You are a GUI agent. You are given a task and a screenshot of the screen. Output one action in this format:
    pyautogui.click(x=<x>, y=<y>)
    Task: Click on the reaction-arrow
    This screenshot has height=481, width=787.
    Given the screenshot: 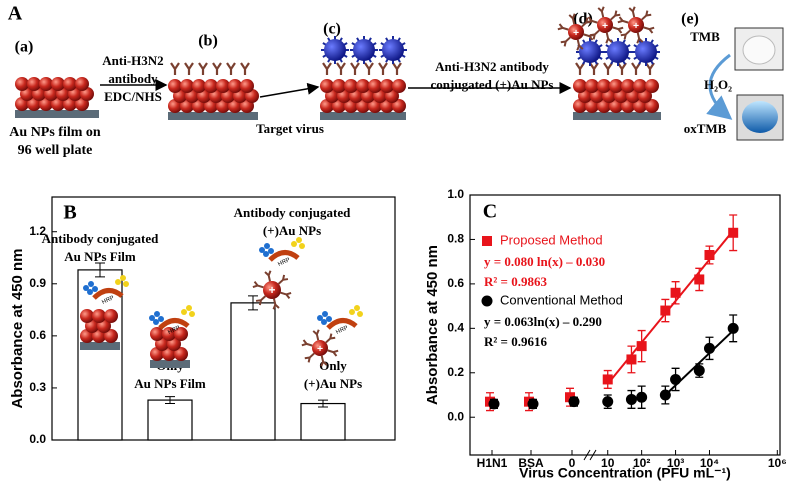 What is the action you would take?
    pyautogui.click(x=719, y=86)
    